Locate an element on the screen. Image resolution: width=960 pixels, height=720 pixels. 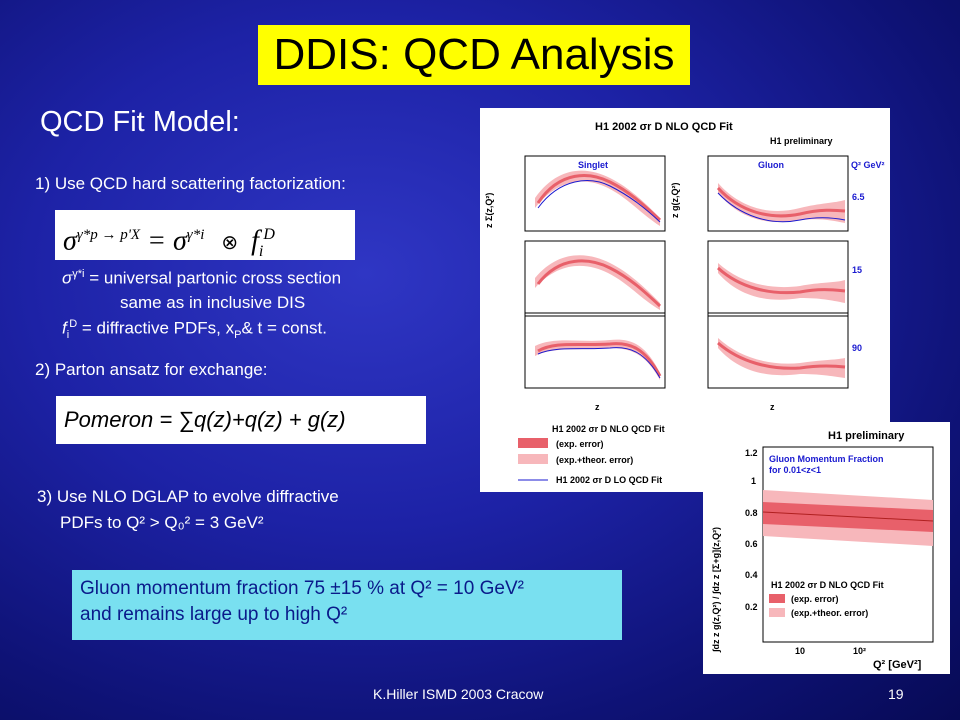
plot2-inner-sub: for 0.01<z<1 is located at coordinates (795, 470).